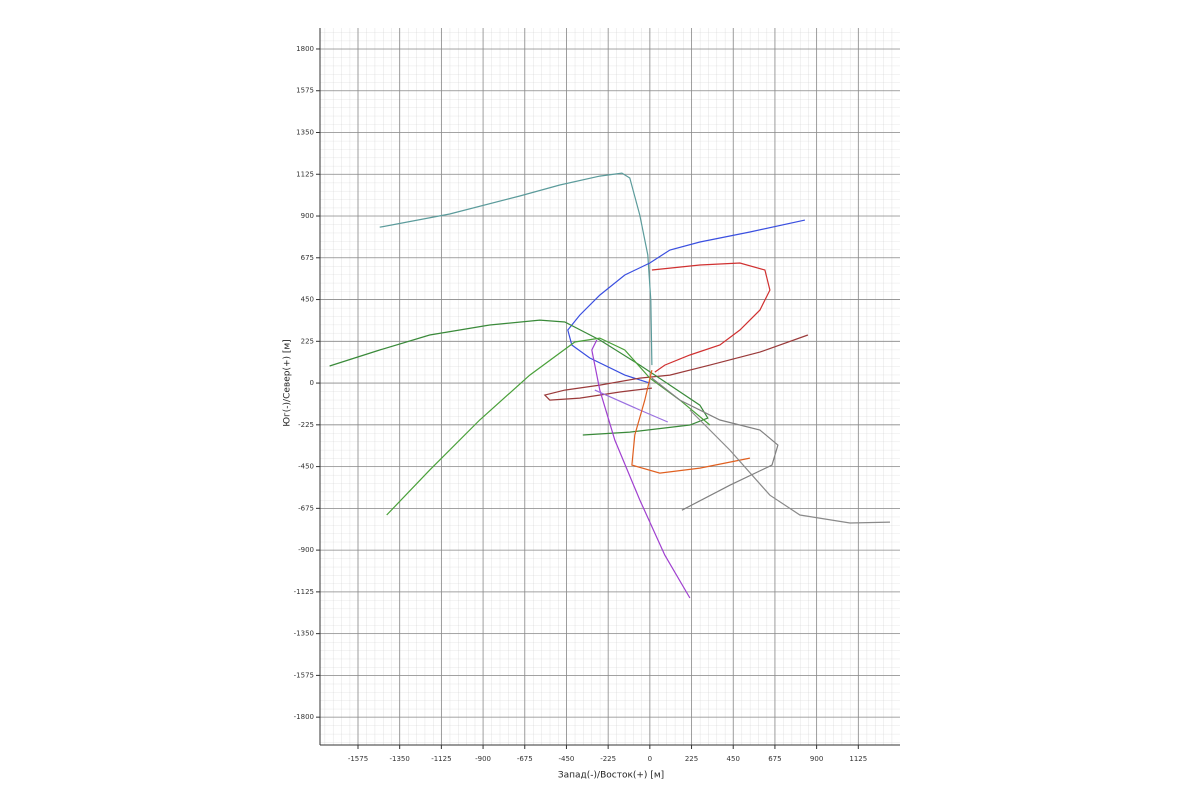 This screenshot has height=804, width=1200. Describe the element at coordinates (307, 300) in the screenshot. I see `y-tick-label: 450` at that location.